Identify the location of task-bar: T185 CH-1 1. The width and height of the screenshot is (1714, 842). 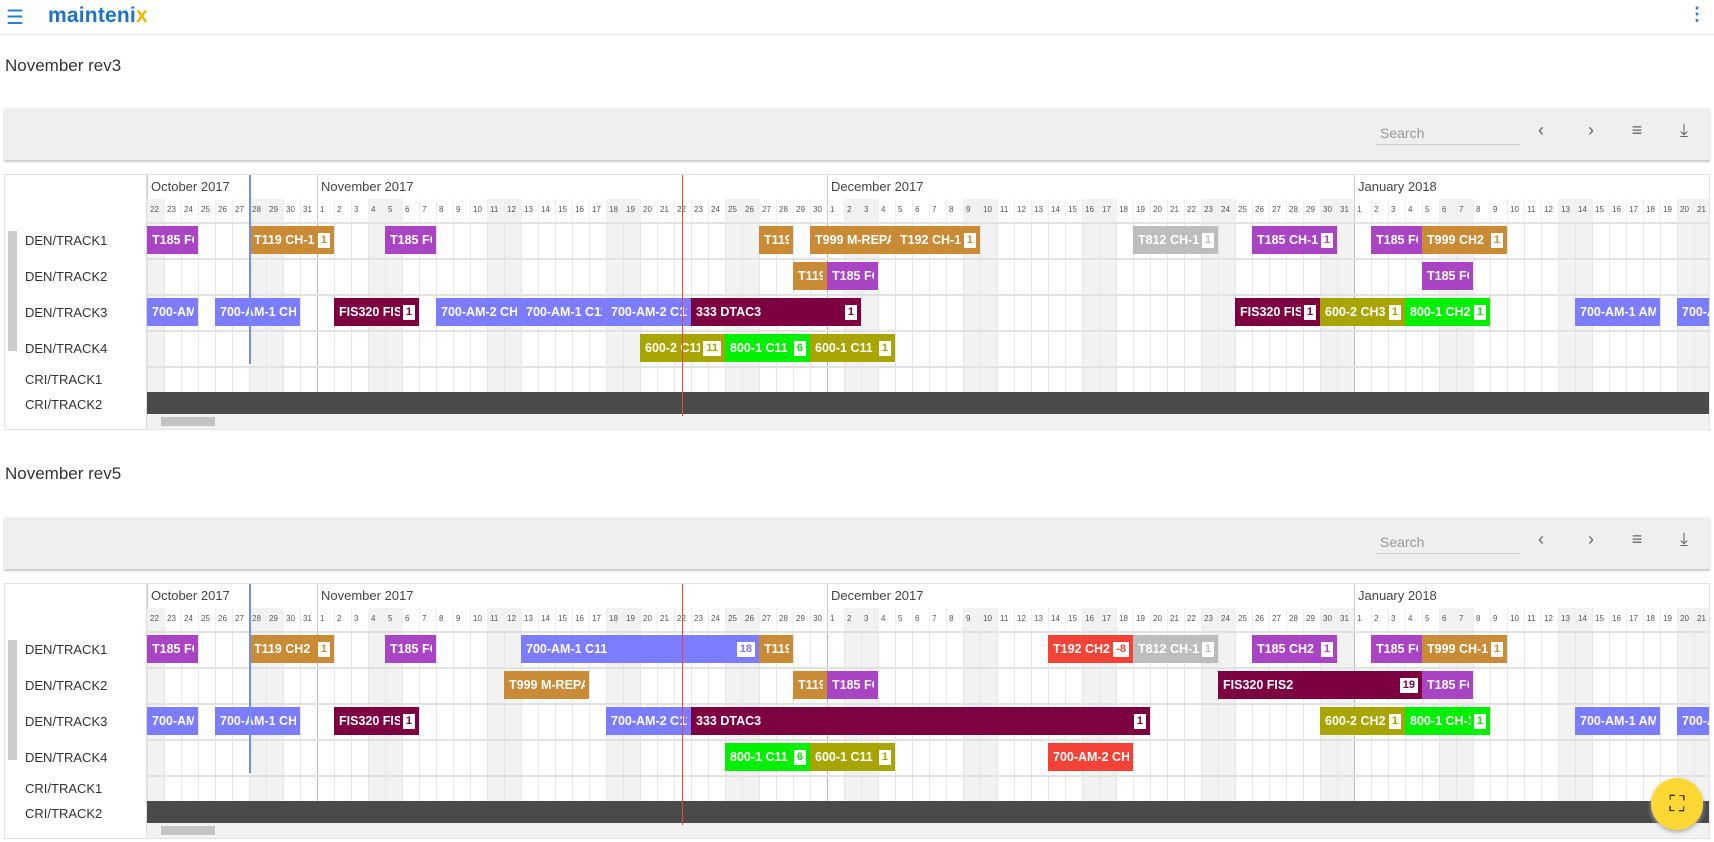
(1294, 240).